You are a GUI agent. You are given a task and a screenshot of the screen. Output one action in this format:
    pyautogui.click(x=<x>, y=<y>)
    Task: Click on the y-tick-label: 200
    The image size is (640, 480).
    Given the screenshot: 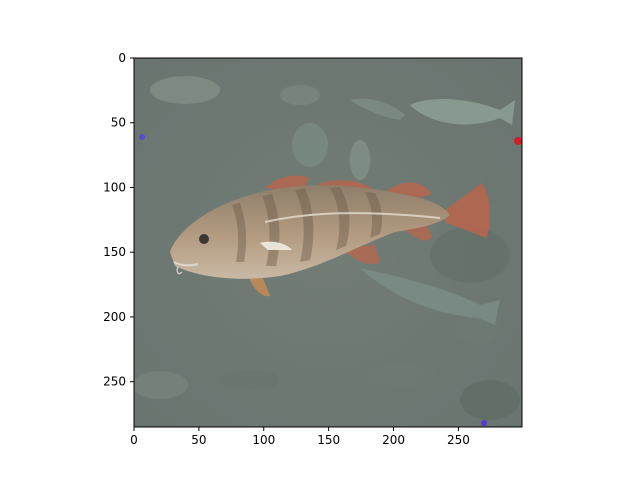 What is the action you would take?
    pyautogui.click(x=114, y=317)
    